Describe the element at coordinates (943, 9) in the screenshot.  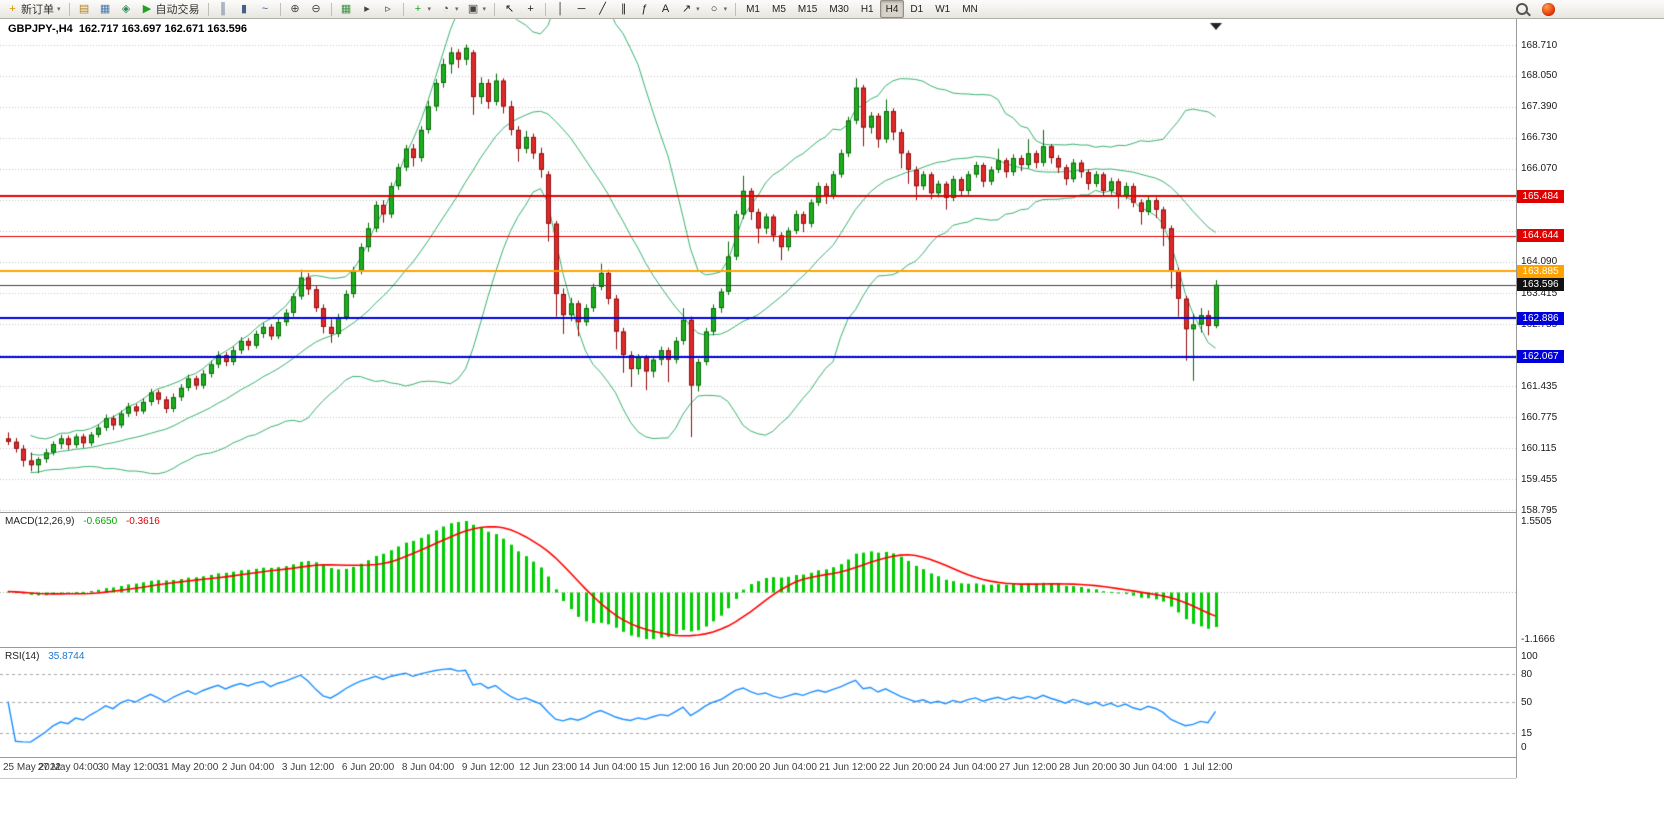
I see `timeframe-w1-button: W1` at that location.